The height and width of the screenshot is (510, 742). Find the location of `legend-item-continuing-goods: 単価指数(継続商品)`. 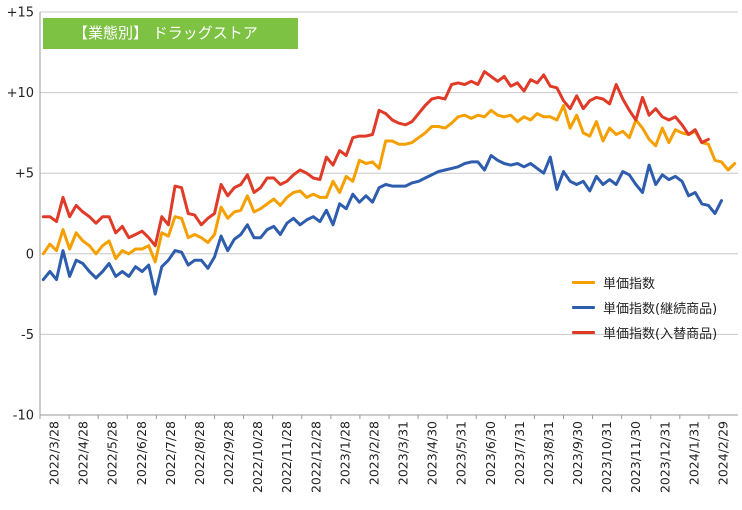

legend-item-continuing-goods: 単価指数(継続商品) is located at coordinates (644, 307).